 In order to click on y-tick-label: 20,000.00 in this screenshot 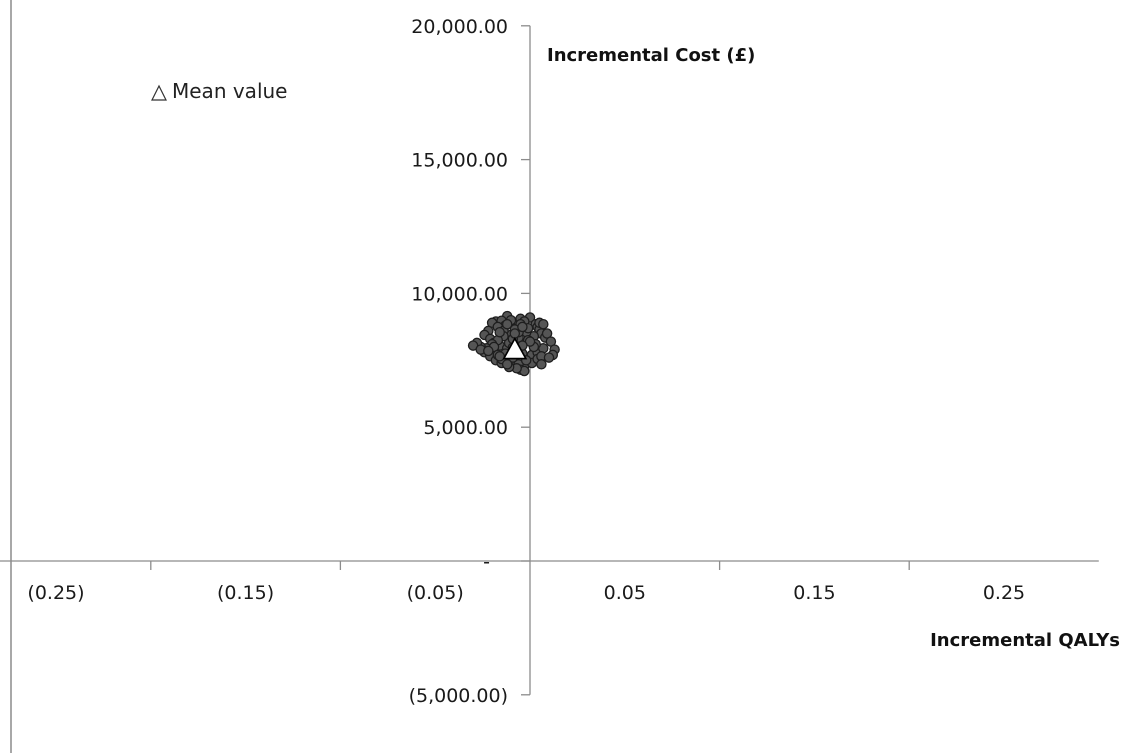, I will do `click(459, 27)`.